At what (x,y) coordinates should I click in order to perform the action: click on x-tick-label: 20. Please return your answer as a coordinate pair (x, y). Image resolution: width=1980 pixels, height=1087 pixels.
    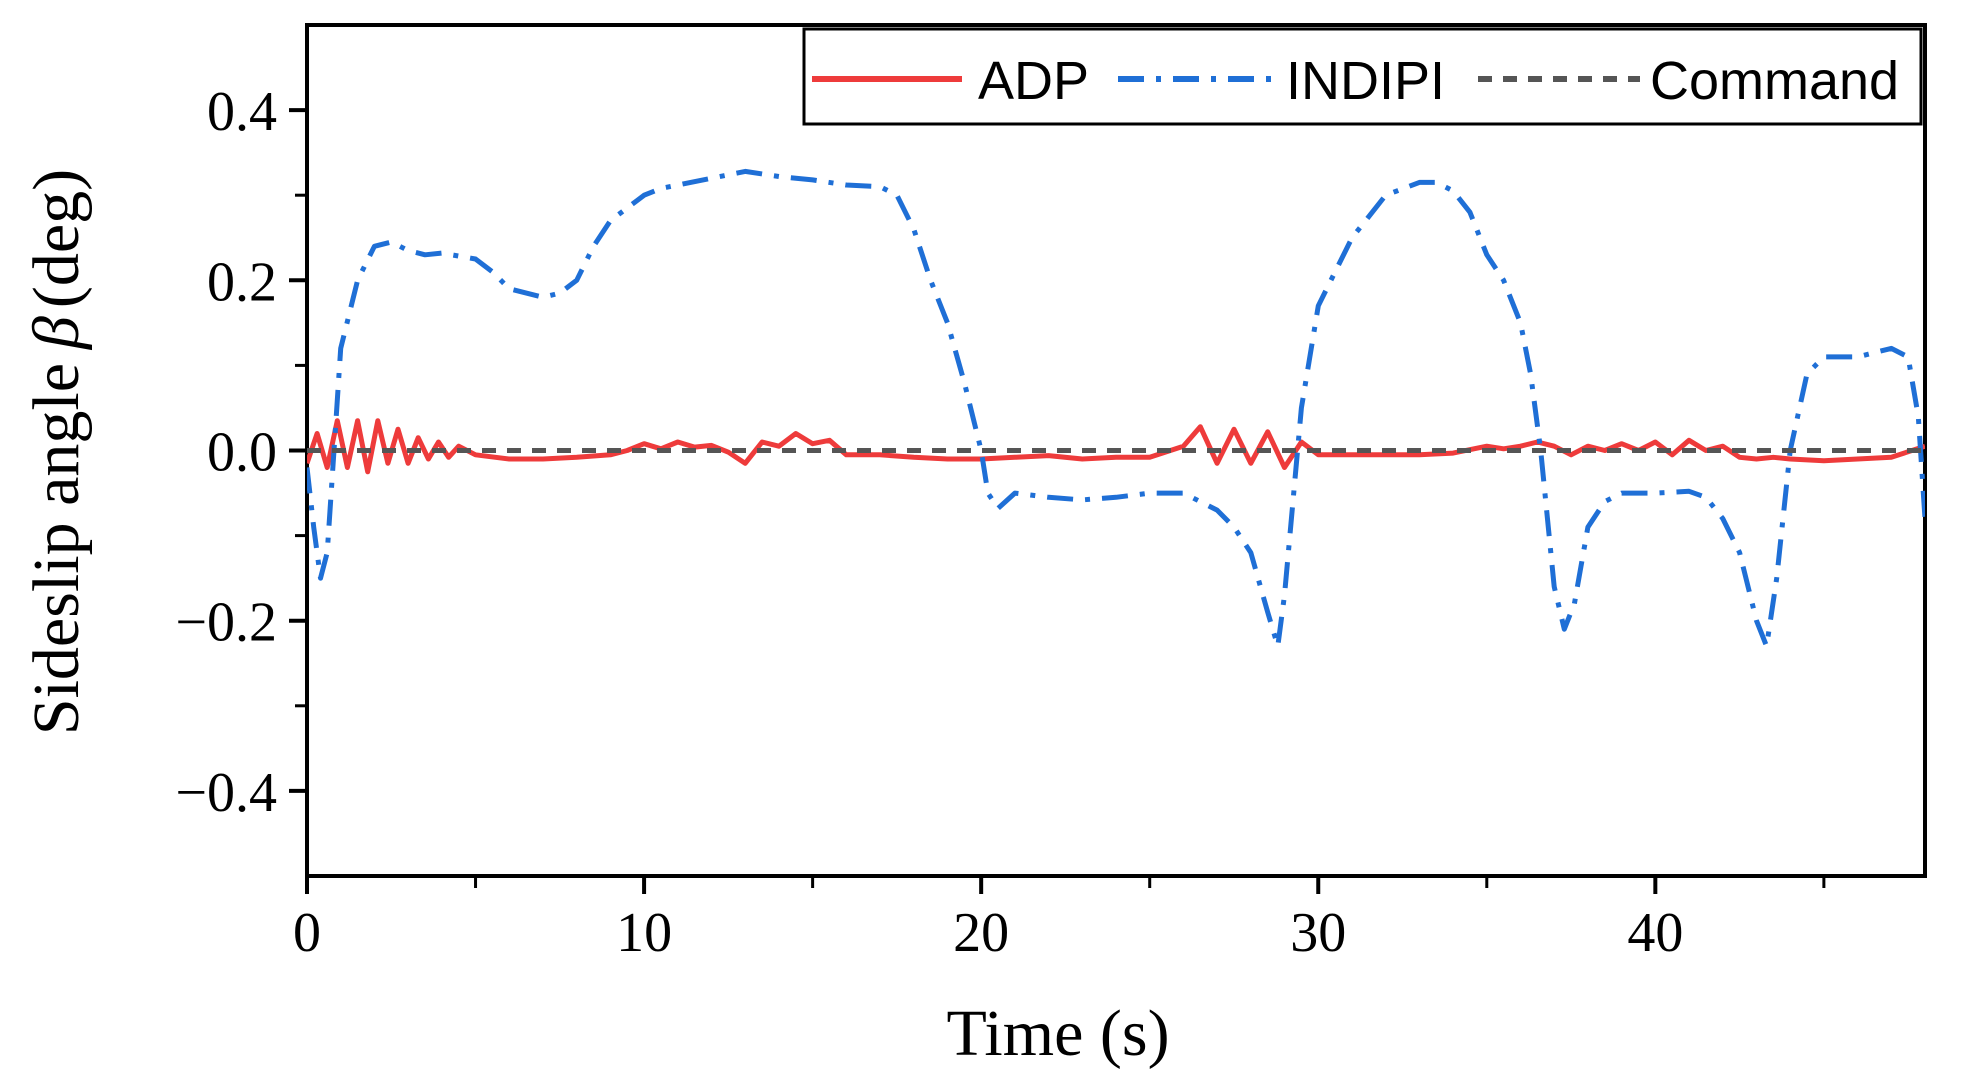
    Looking at the image, I should click on (981, 933).